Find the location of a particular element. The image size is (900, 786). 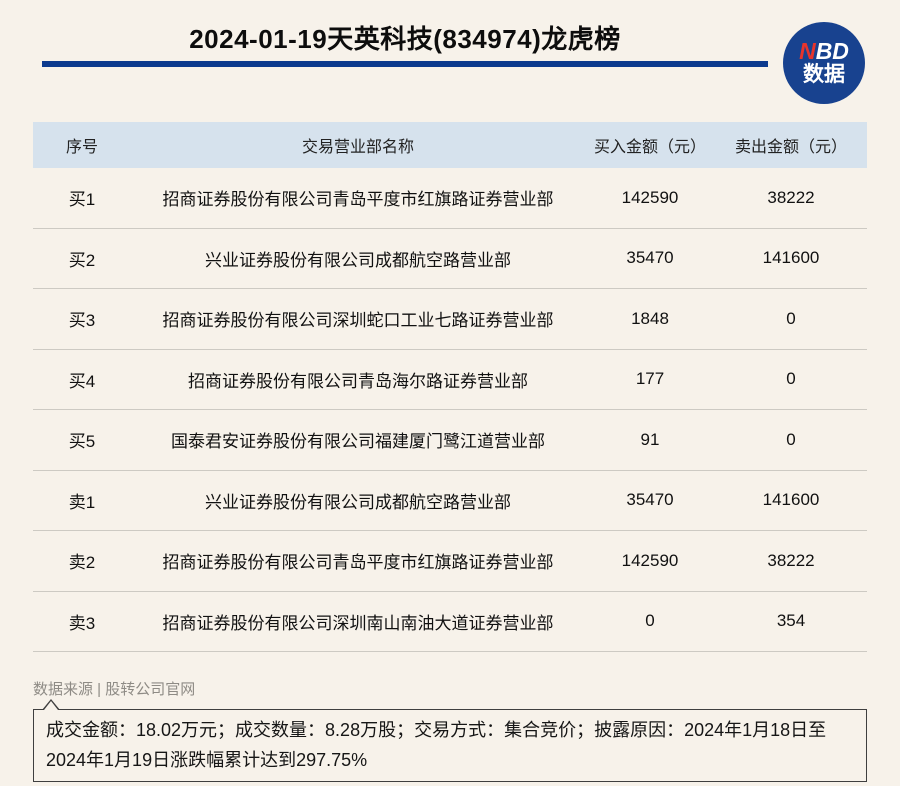

nbd-logo-bd: BD is located at coordinates (832, 51).